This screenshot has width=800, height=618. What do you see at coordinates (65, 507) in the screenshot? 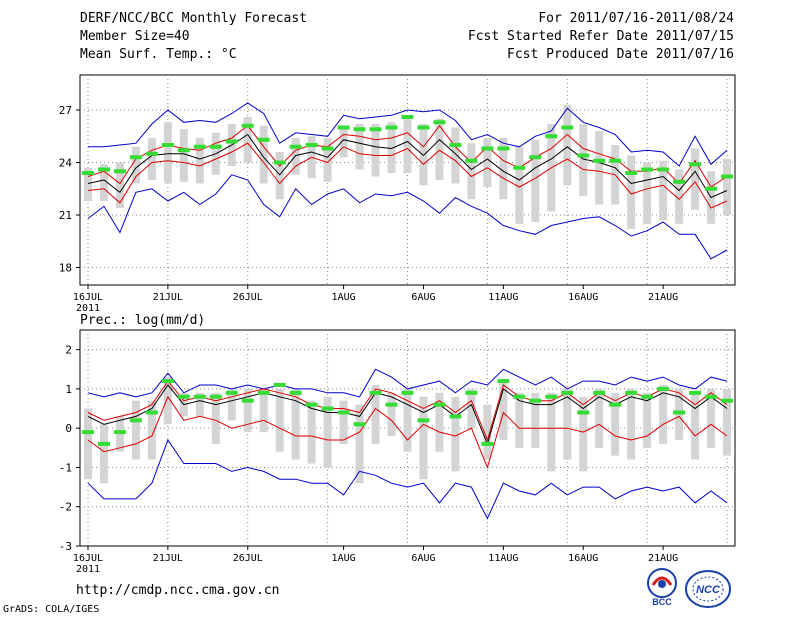
I see `y-tick-label: -2` at bounding box center [65, 507].